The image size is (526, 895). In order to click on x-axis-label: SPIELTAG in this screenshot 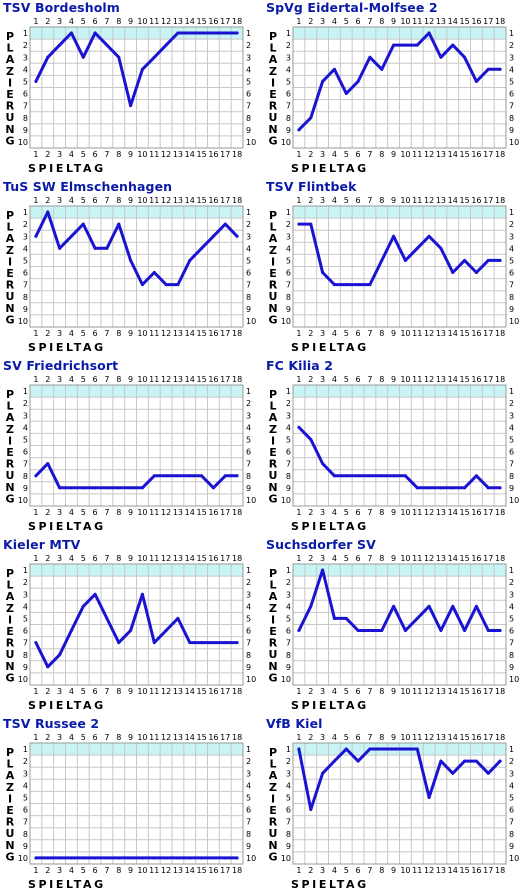, I will do `click(330, 705)`.